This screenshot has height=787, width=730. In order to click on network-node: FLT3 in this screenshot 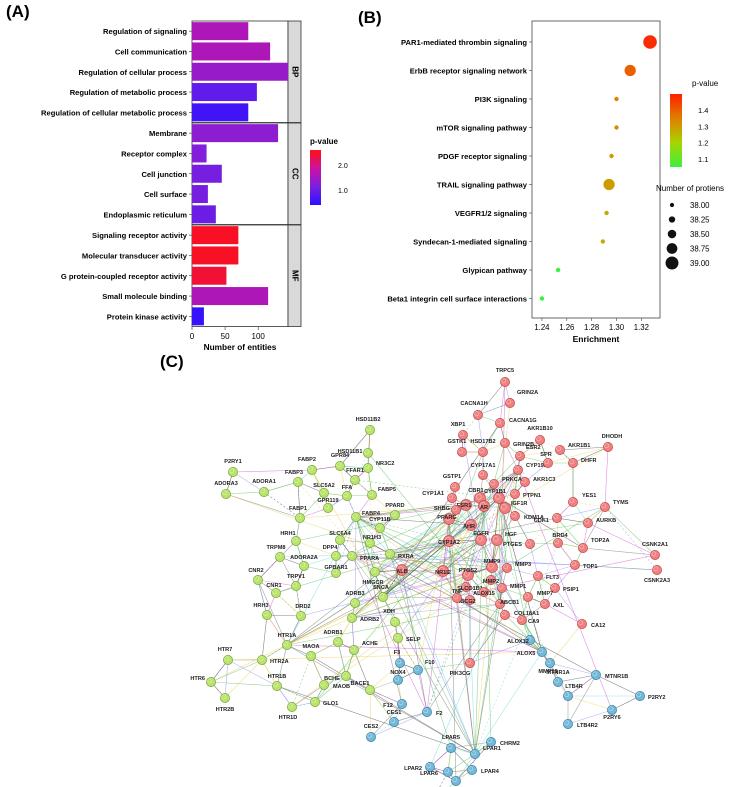, I will do `click(546, 576)`.